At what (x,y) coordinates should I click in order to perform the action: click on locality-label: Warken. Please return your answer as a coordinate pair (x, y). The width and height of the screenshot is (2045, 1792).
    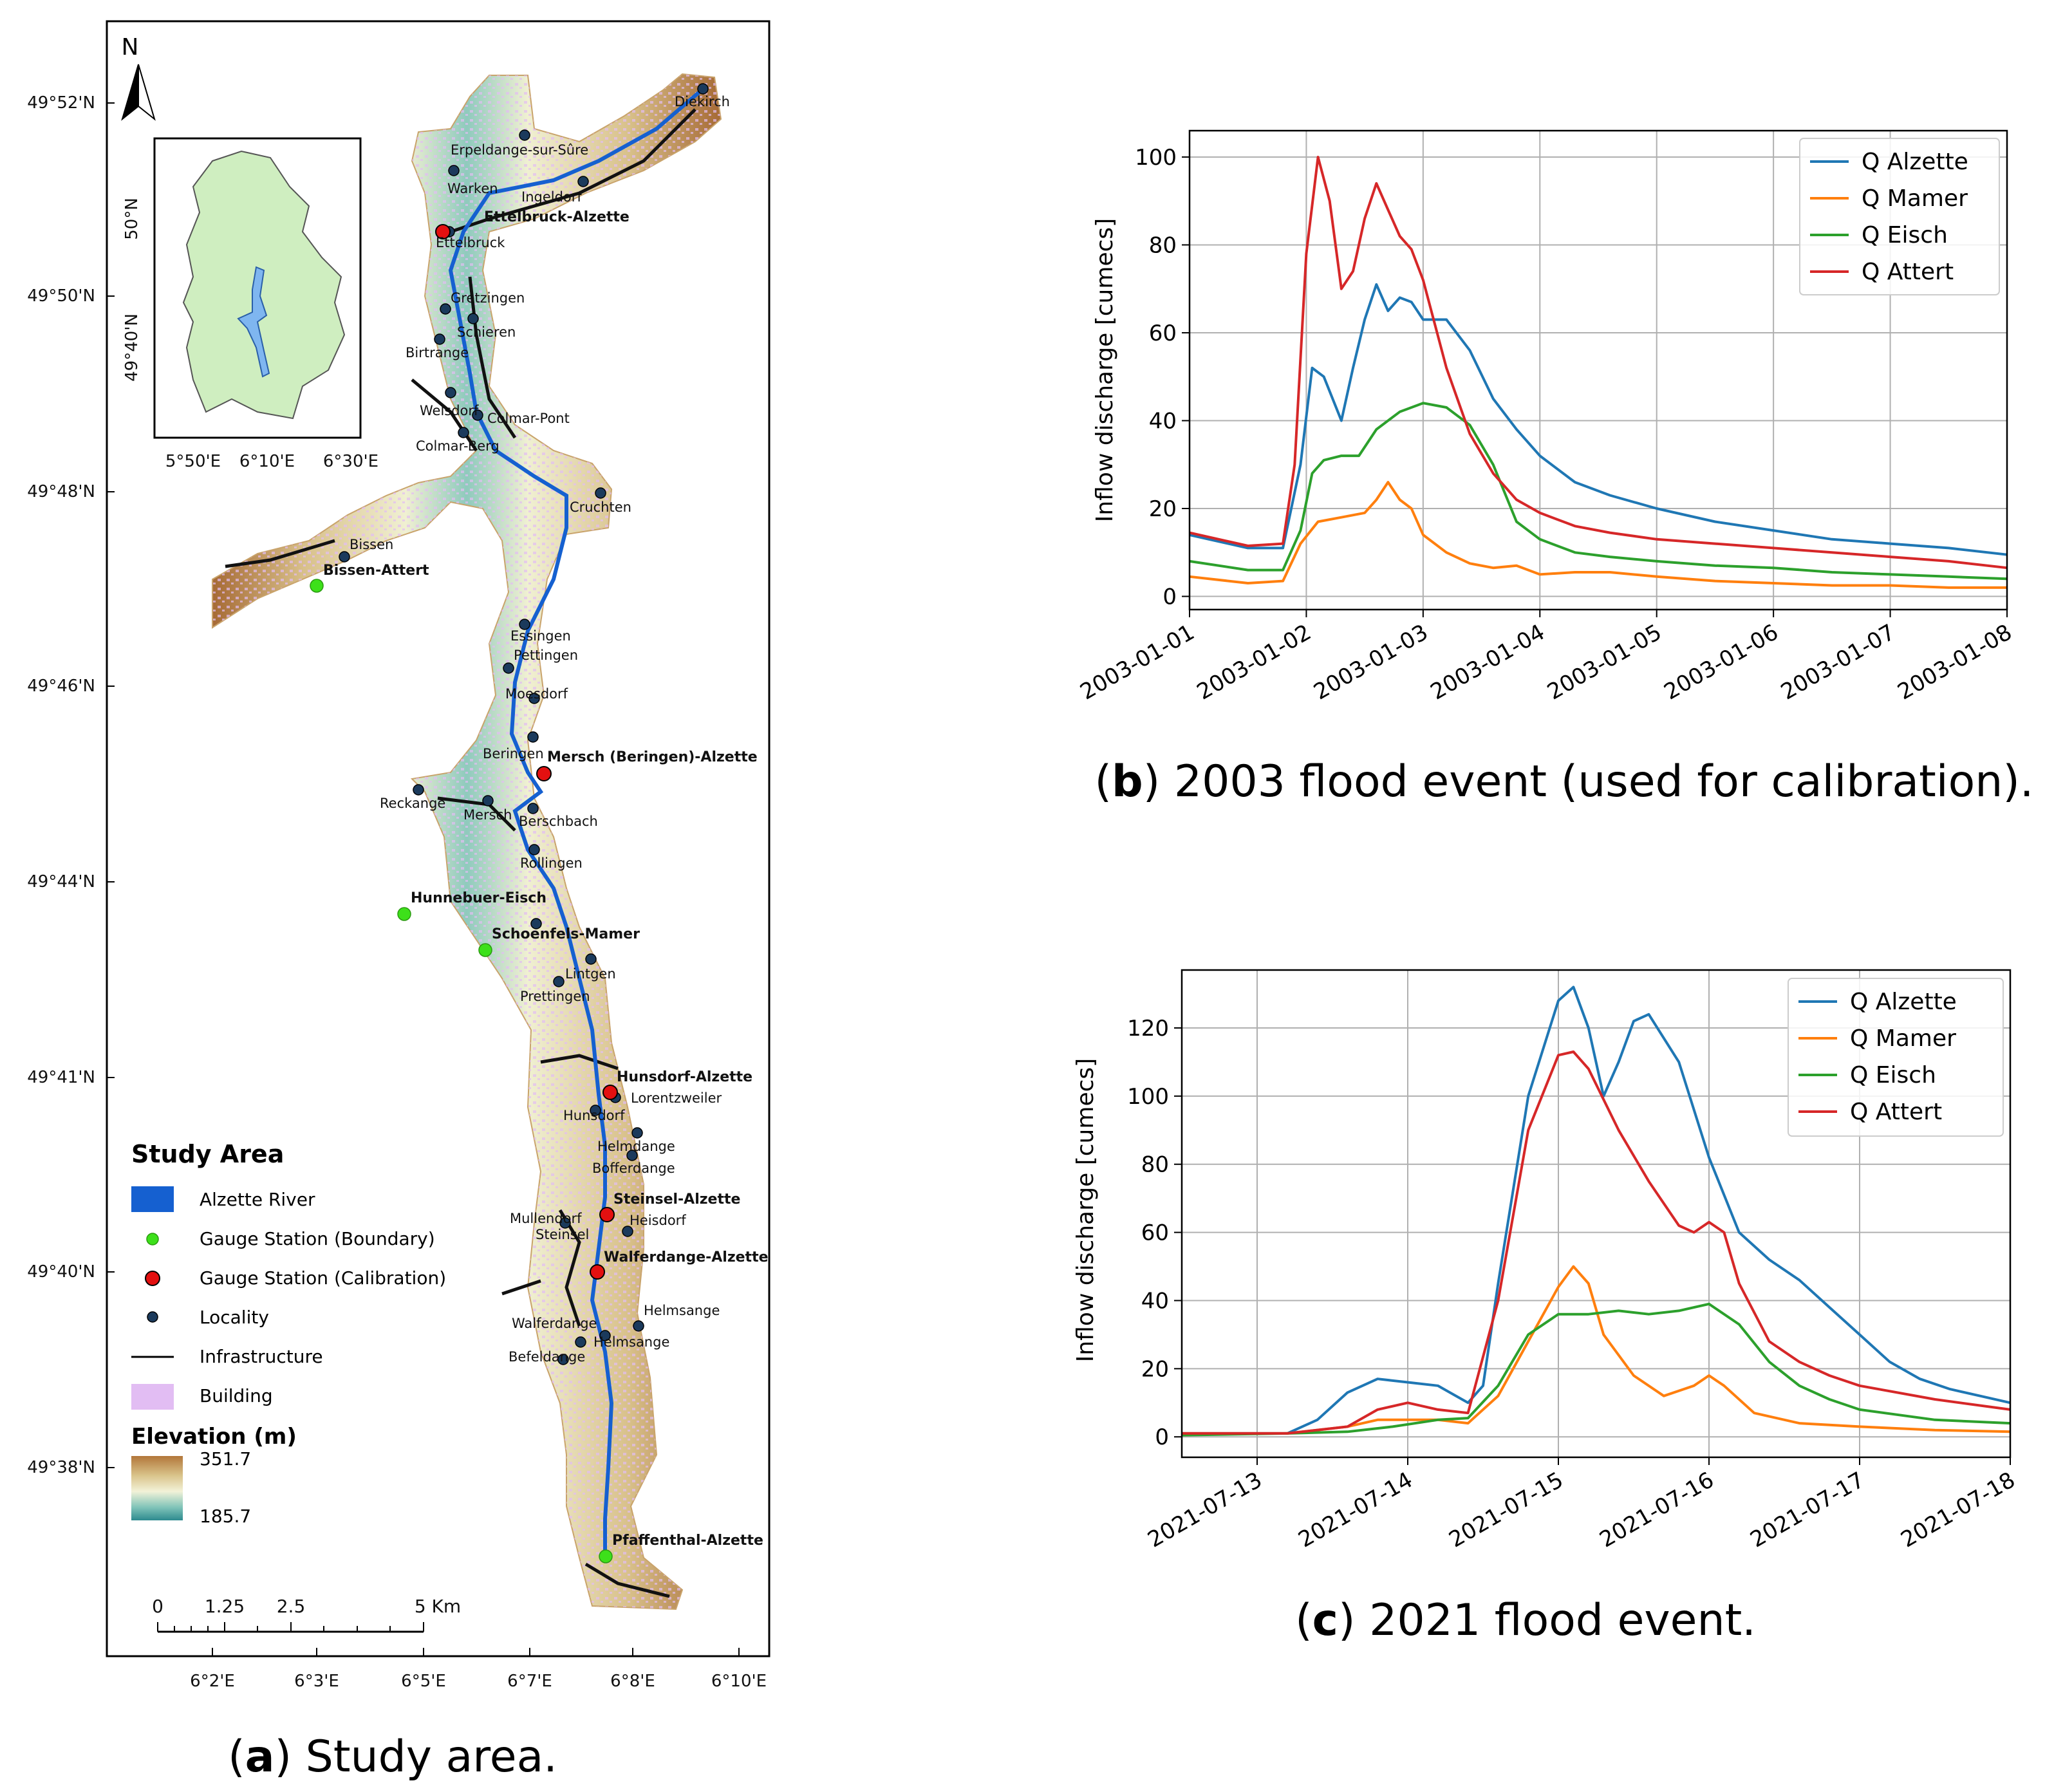
    Looking at the image, I should click on (472, 188).